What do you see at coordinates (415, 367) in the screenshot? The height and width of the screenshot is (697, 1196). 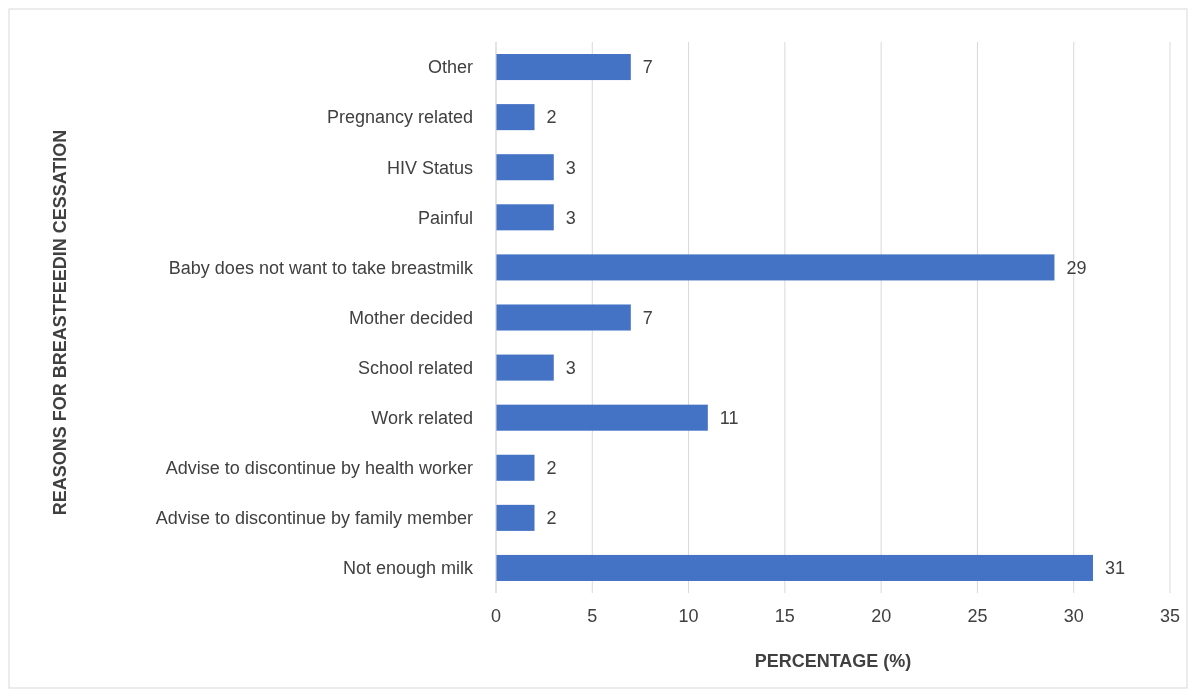 I see `y-tick-label: School related` at bounding box center [415, 367].